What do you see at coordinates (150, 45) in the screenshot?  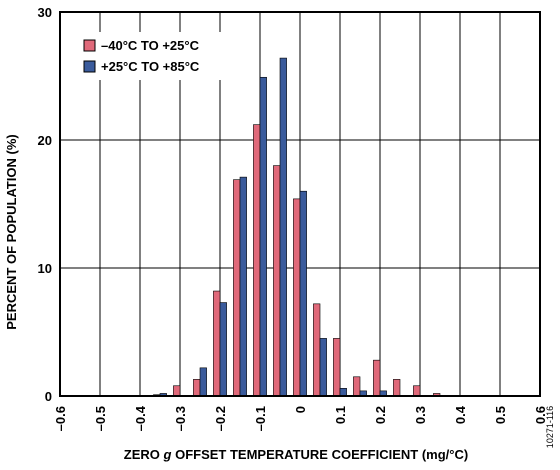 I see `legend-label-0: –40°C TO +25°C` at bounding box center [150, 45].